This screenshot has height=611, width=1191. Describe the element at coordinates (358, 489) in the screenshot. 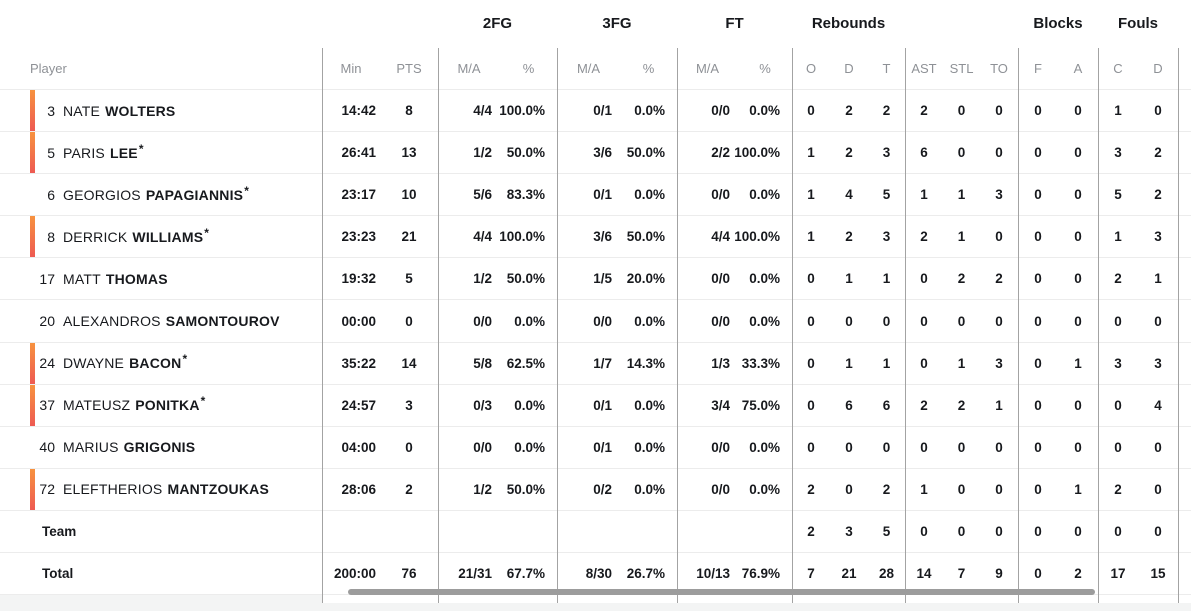

I see `stat-min: 28:06` at that location.